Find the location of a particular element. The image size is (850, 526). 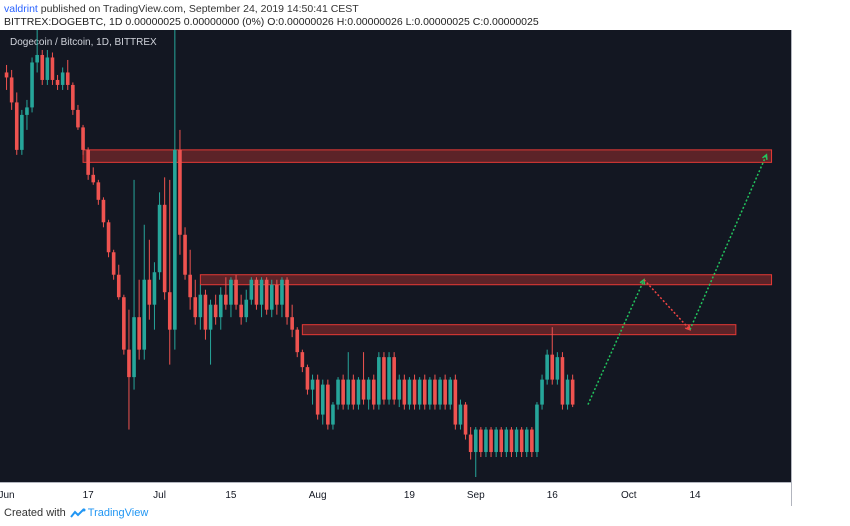

time-tick-label: 15 is located at coordinates (231, 495).